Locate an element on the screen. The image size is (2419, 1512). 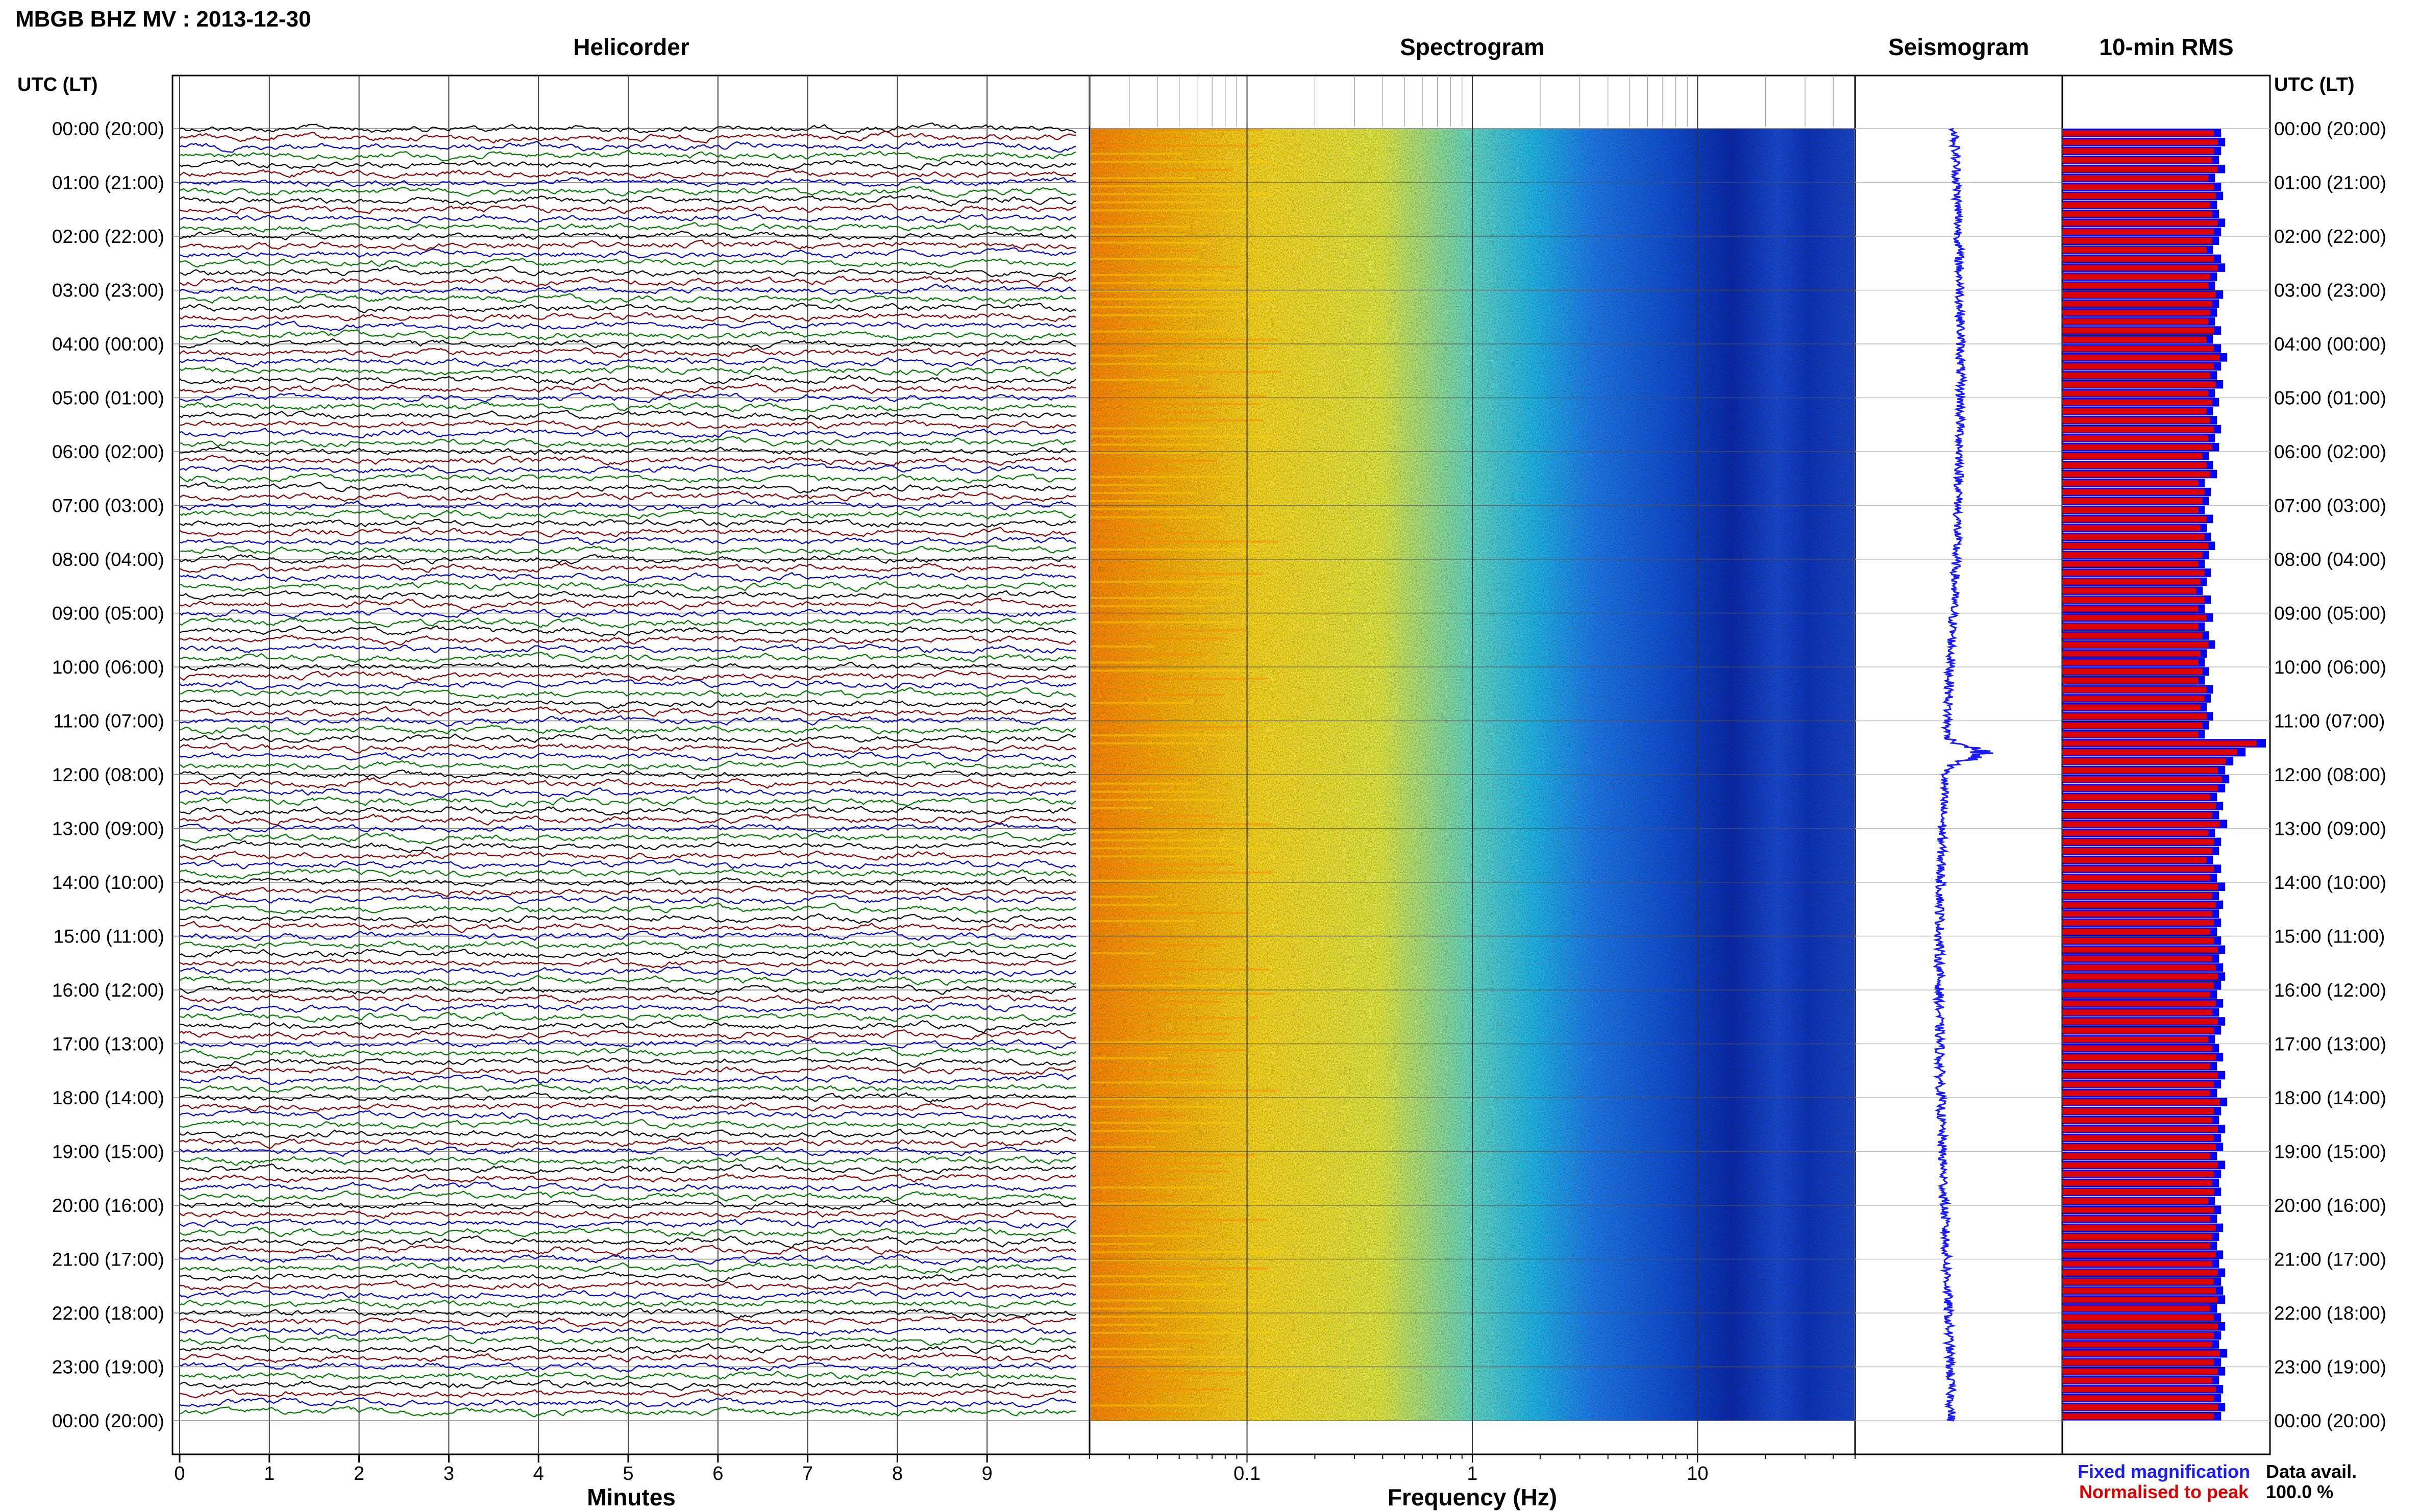
right-time-label: 07:00 (03:00) is located at coordinates (2330, 505).